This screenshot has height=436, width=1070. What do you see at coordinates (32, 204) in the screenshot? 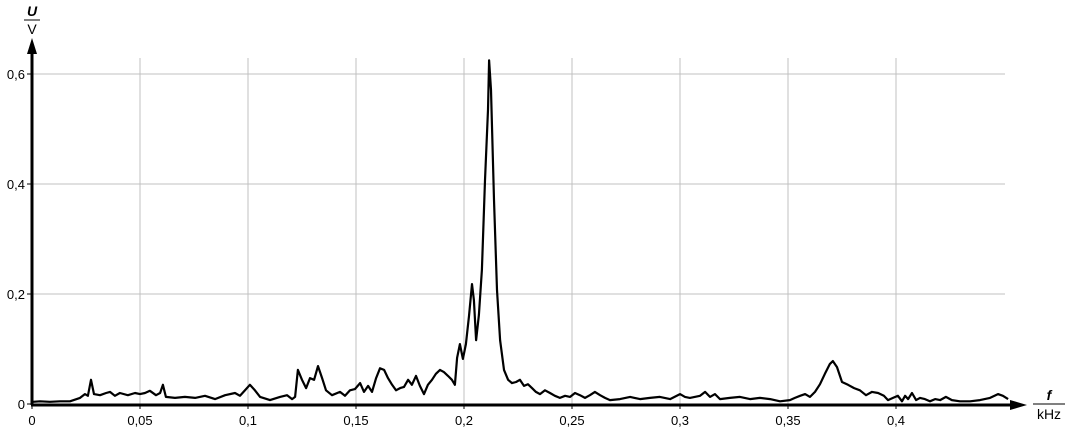
I see `y-axis: U V` at bounding box center [32, 204].